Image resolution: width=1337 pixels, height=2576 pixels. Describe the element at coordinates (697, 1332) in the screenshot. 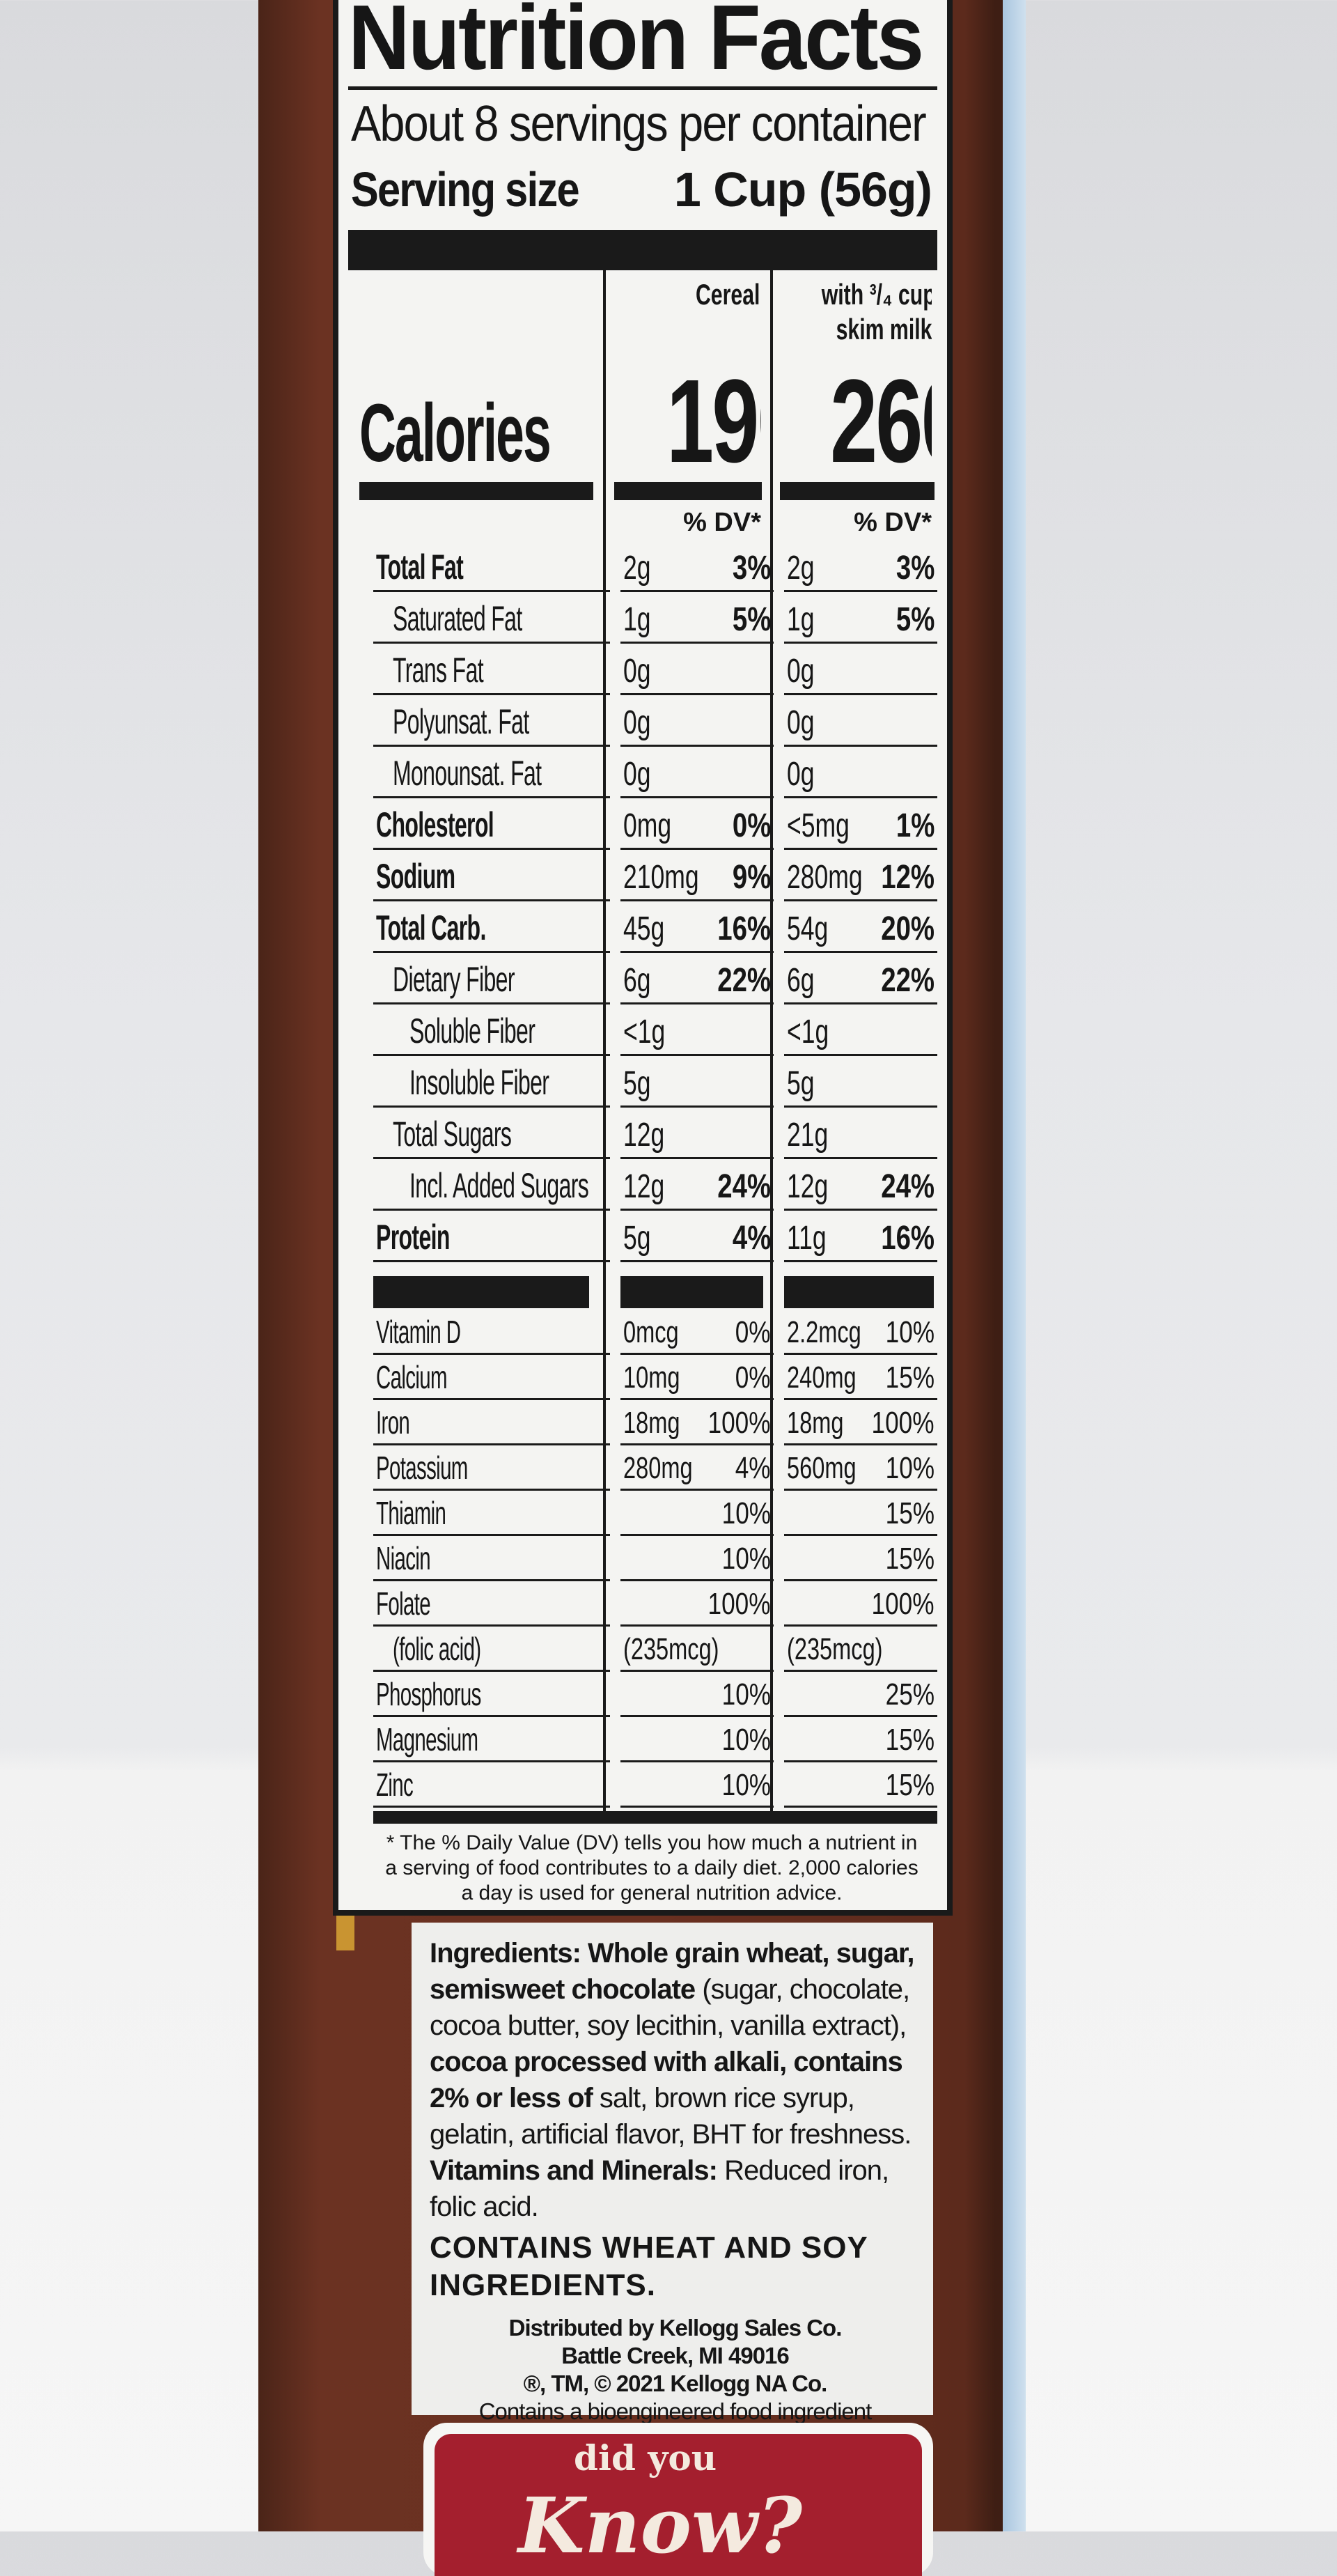

I see `cereal-value-cell: 0mcg 0%` at that location.